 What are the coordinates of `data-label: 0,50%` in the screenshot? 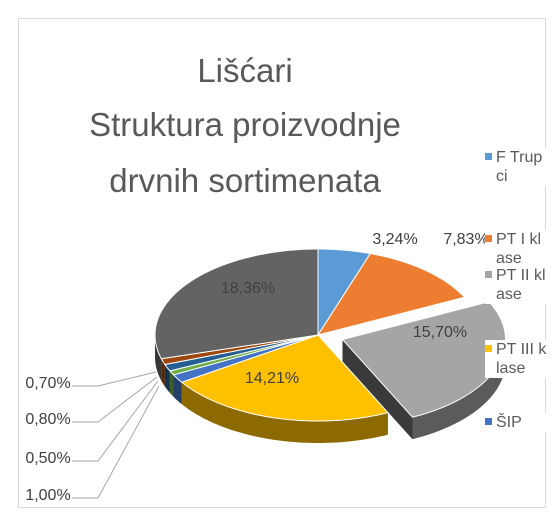 It's located at (47, 458).